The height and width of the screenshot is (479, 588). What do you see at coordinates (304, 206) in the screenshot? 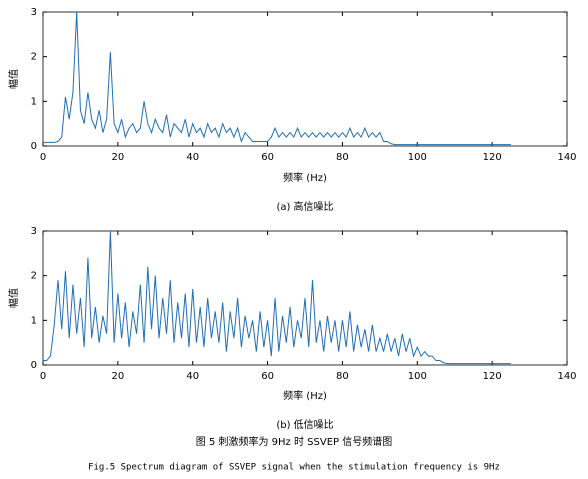
I see `subcaption: (a) 高信噪比` at bounding box center [304, 206].